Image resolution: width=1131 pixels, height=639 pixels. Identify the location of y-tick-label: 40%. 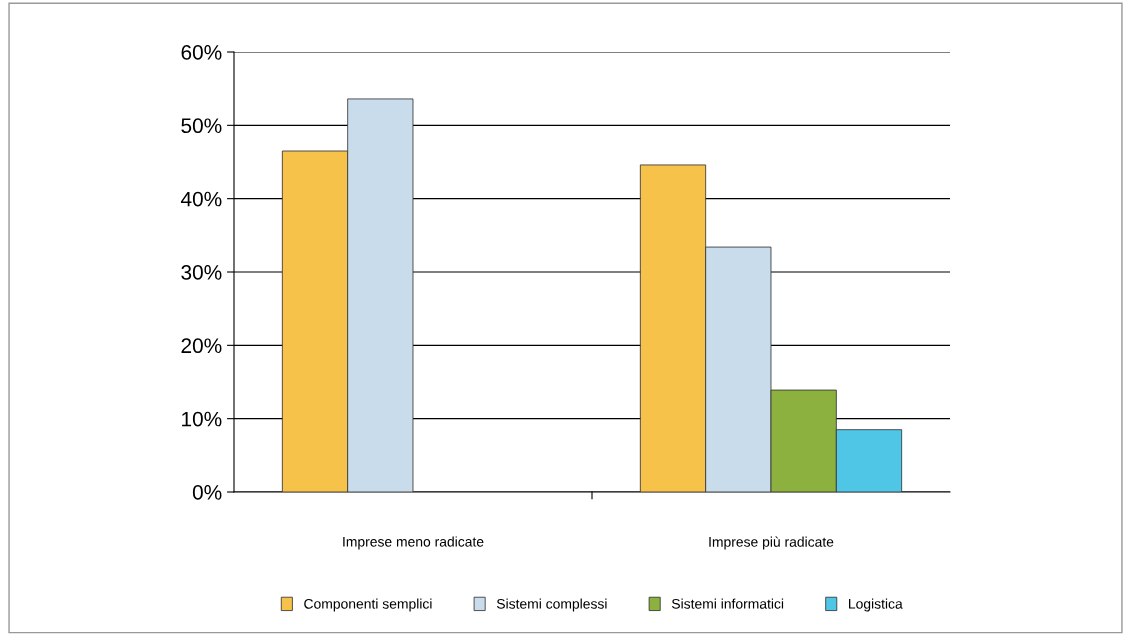
(201, 199).